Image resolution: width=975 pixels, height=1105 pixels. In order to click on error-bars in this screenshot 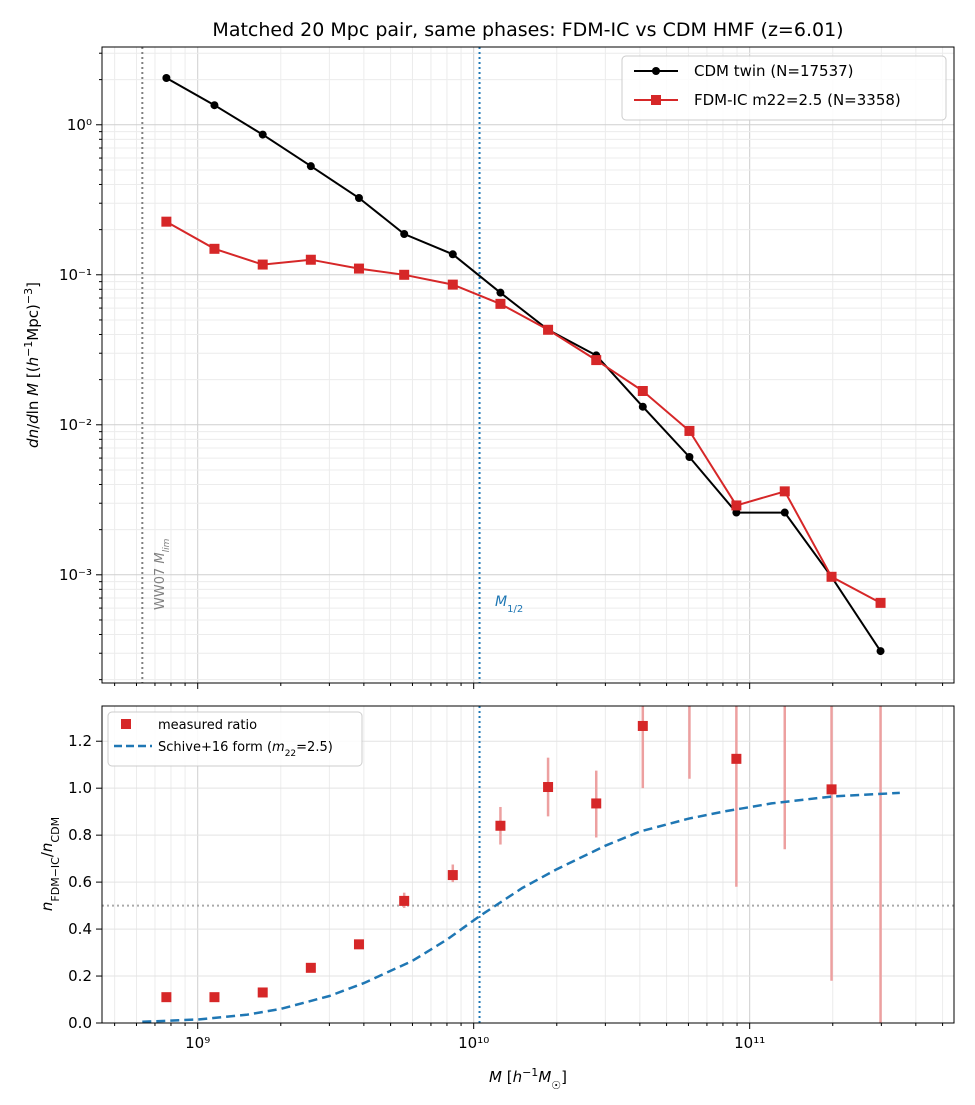, I will do `click(642, 864)`.